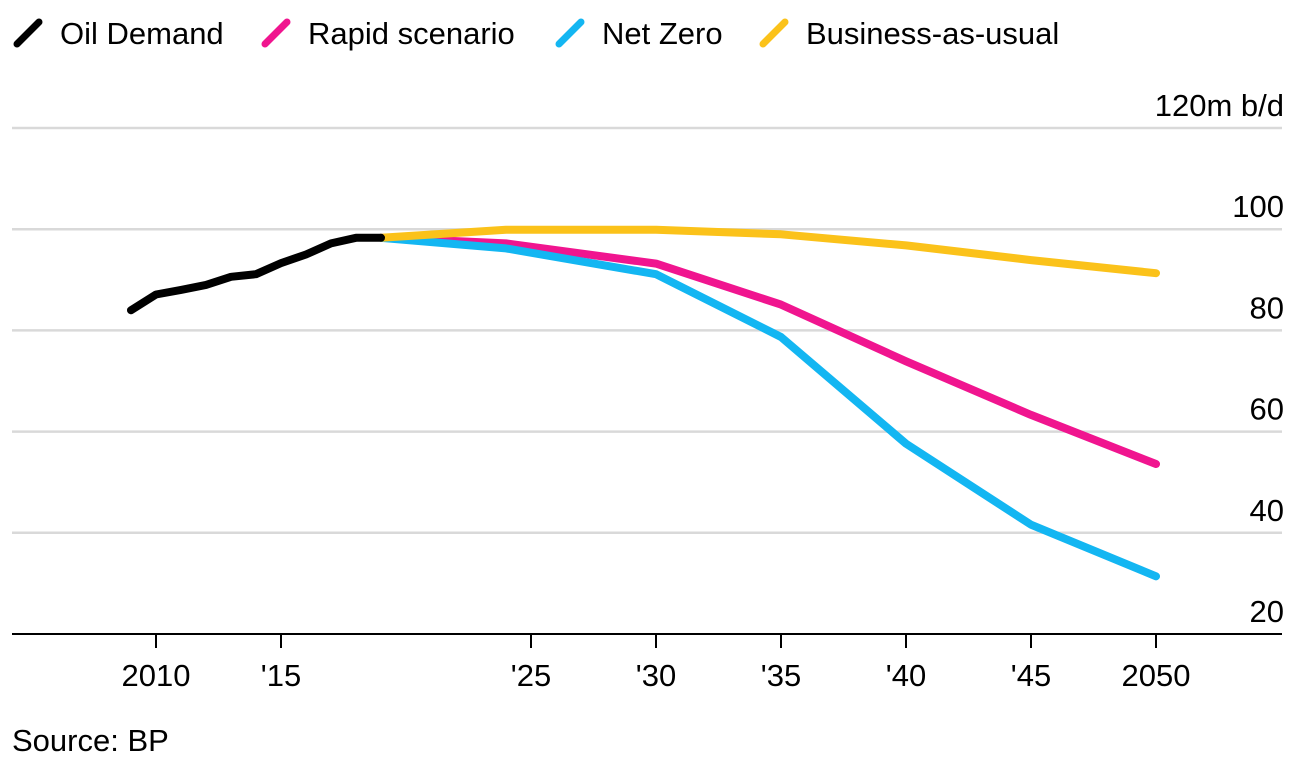 The image size is (1311, 758). I want to click on y-tick-label-80: 80, so click(1267, 307).